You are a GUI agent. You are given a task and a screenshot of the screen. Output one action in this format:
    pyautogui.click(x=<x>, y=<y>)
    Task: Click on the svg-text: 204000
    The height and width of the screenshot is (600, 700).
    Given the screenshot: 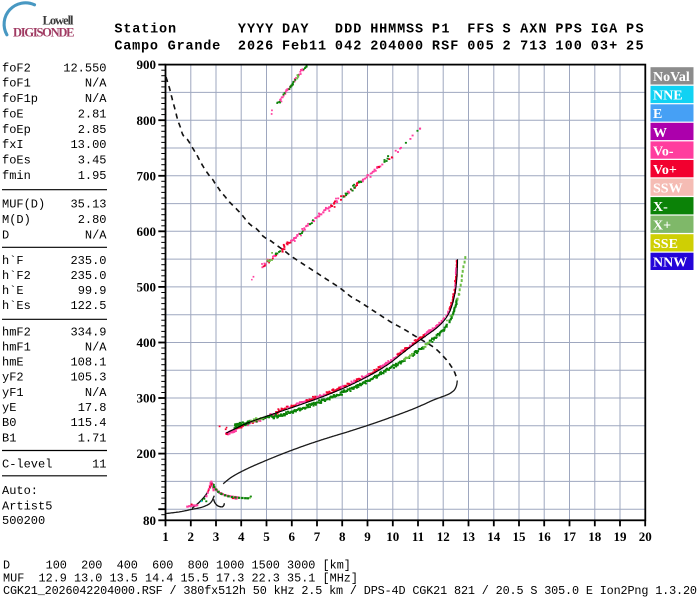 What is the action you would take?
    pyautogui.click(x=396, y=47)
    